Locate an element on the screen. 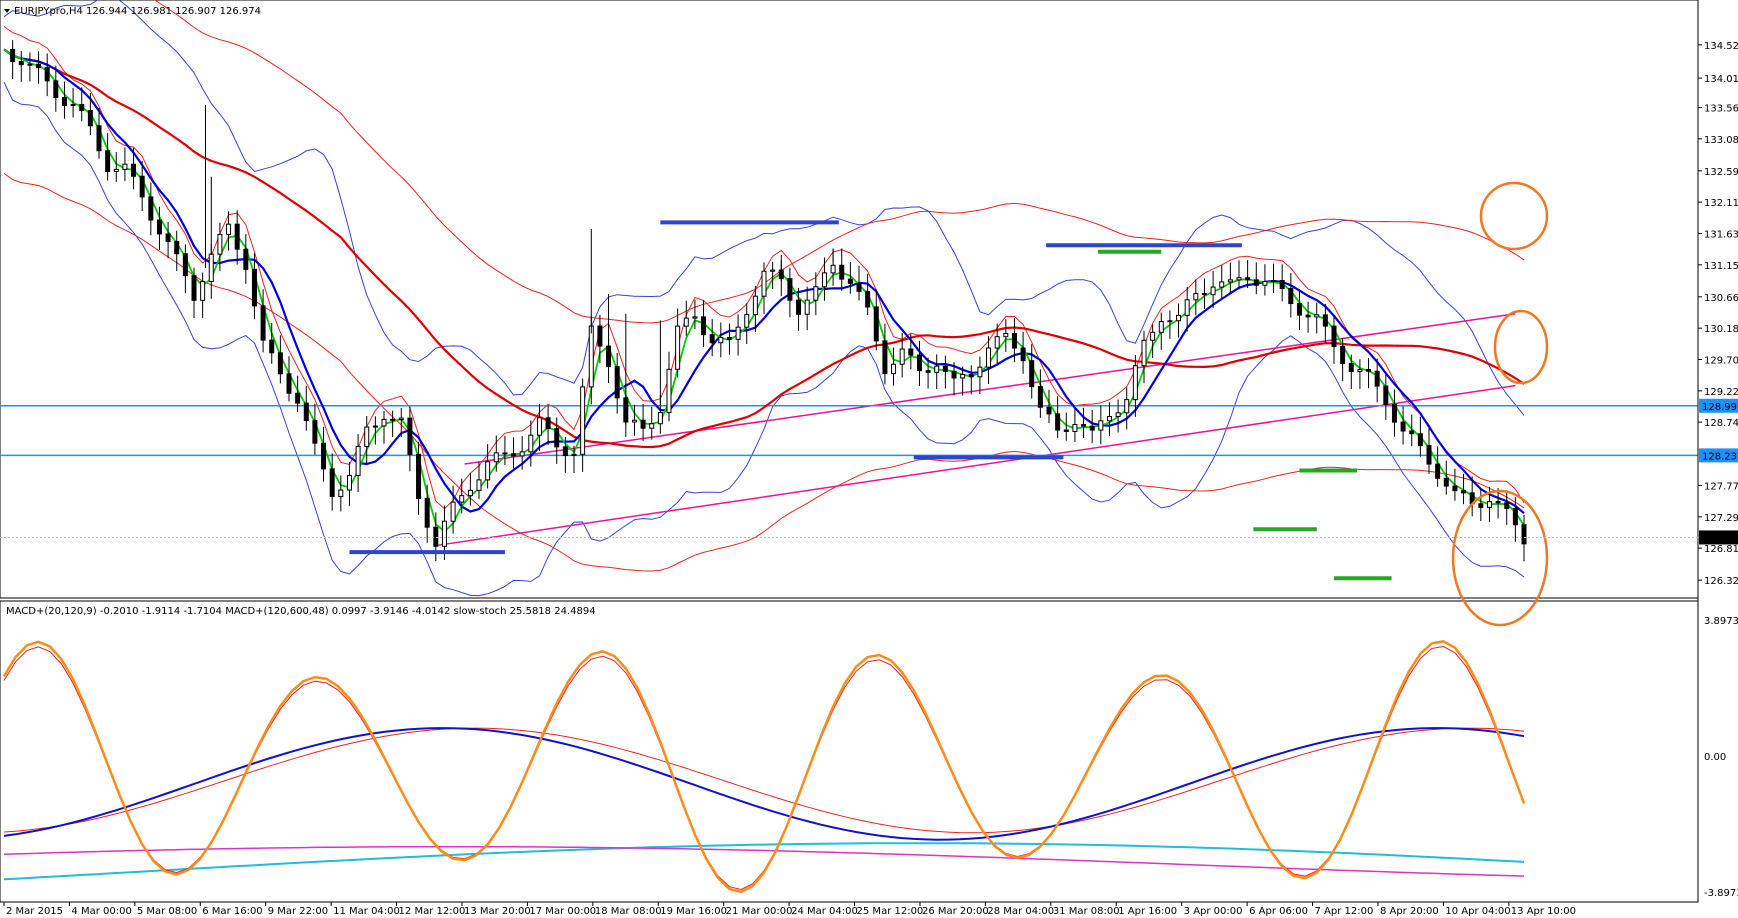 This screenshot has height=918, width=1738. time-tick-label: 24 Mar 04:00 is located at coordinates (824, 911).